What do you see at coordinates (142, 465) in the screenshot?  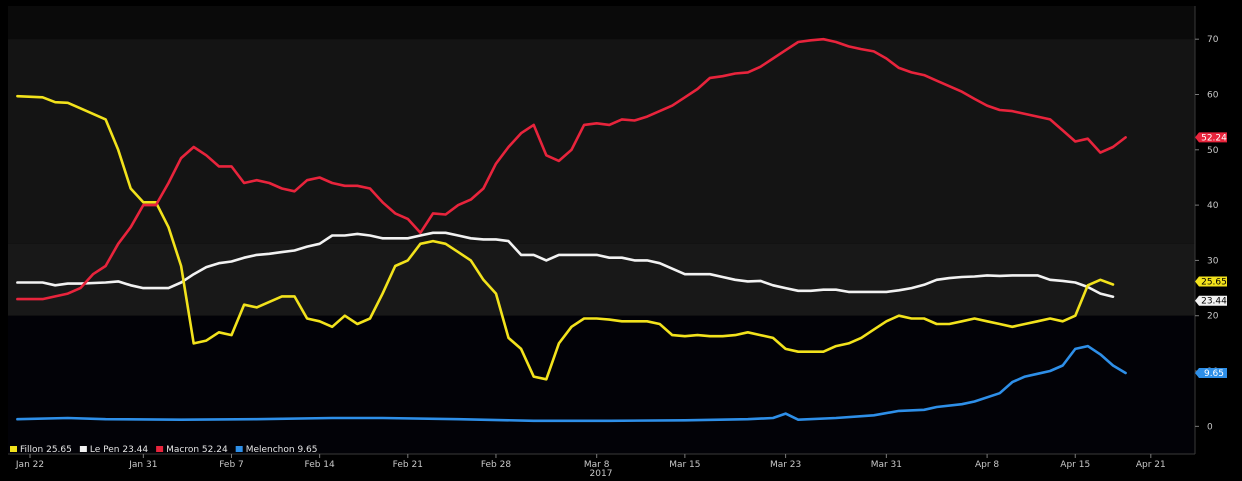 I see `x-tick-label: Jan 31` at bounding box center [142, 465].